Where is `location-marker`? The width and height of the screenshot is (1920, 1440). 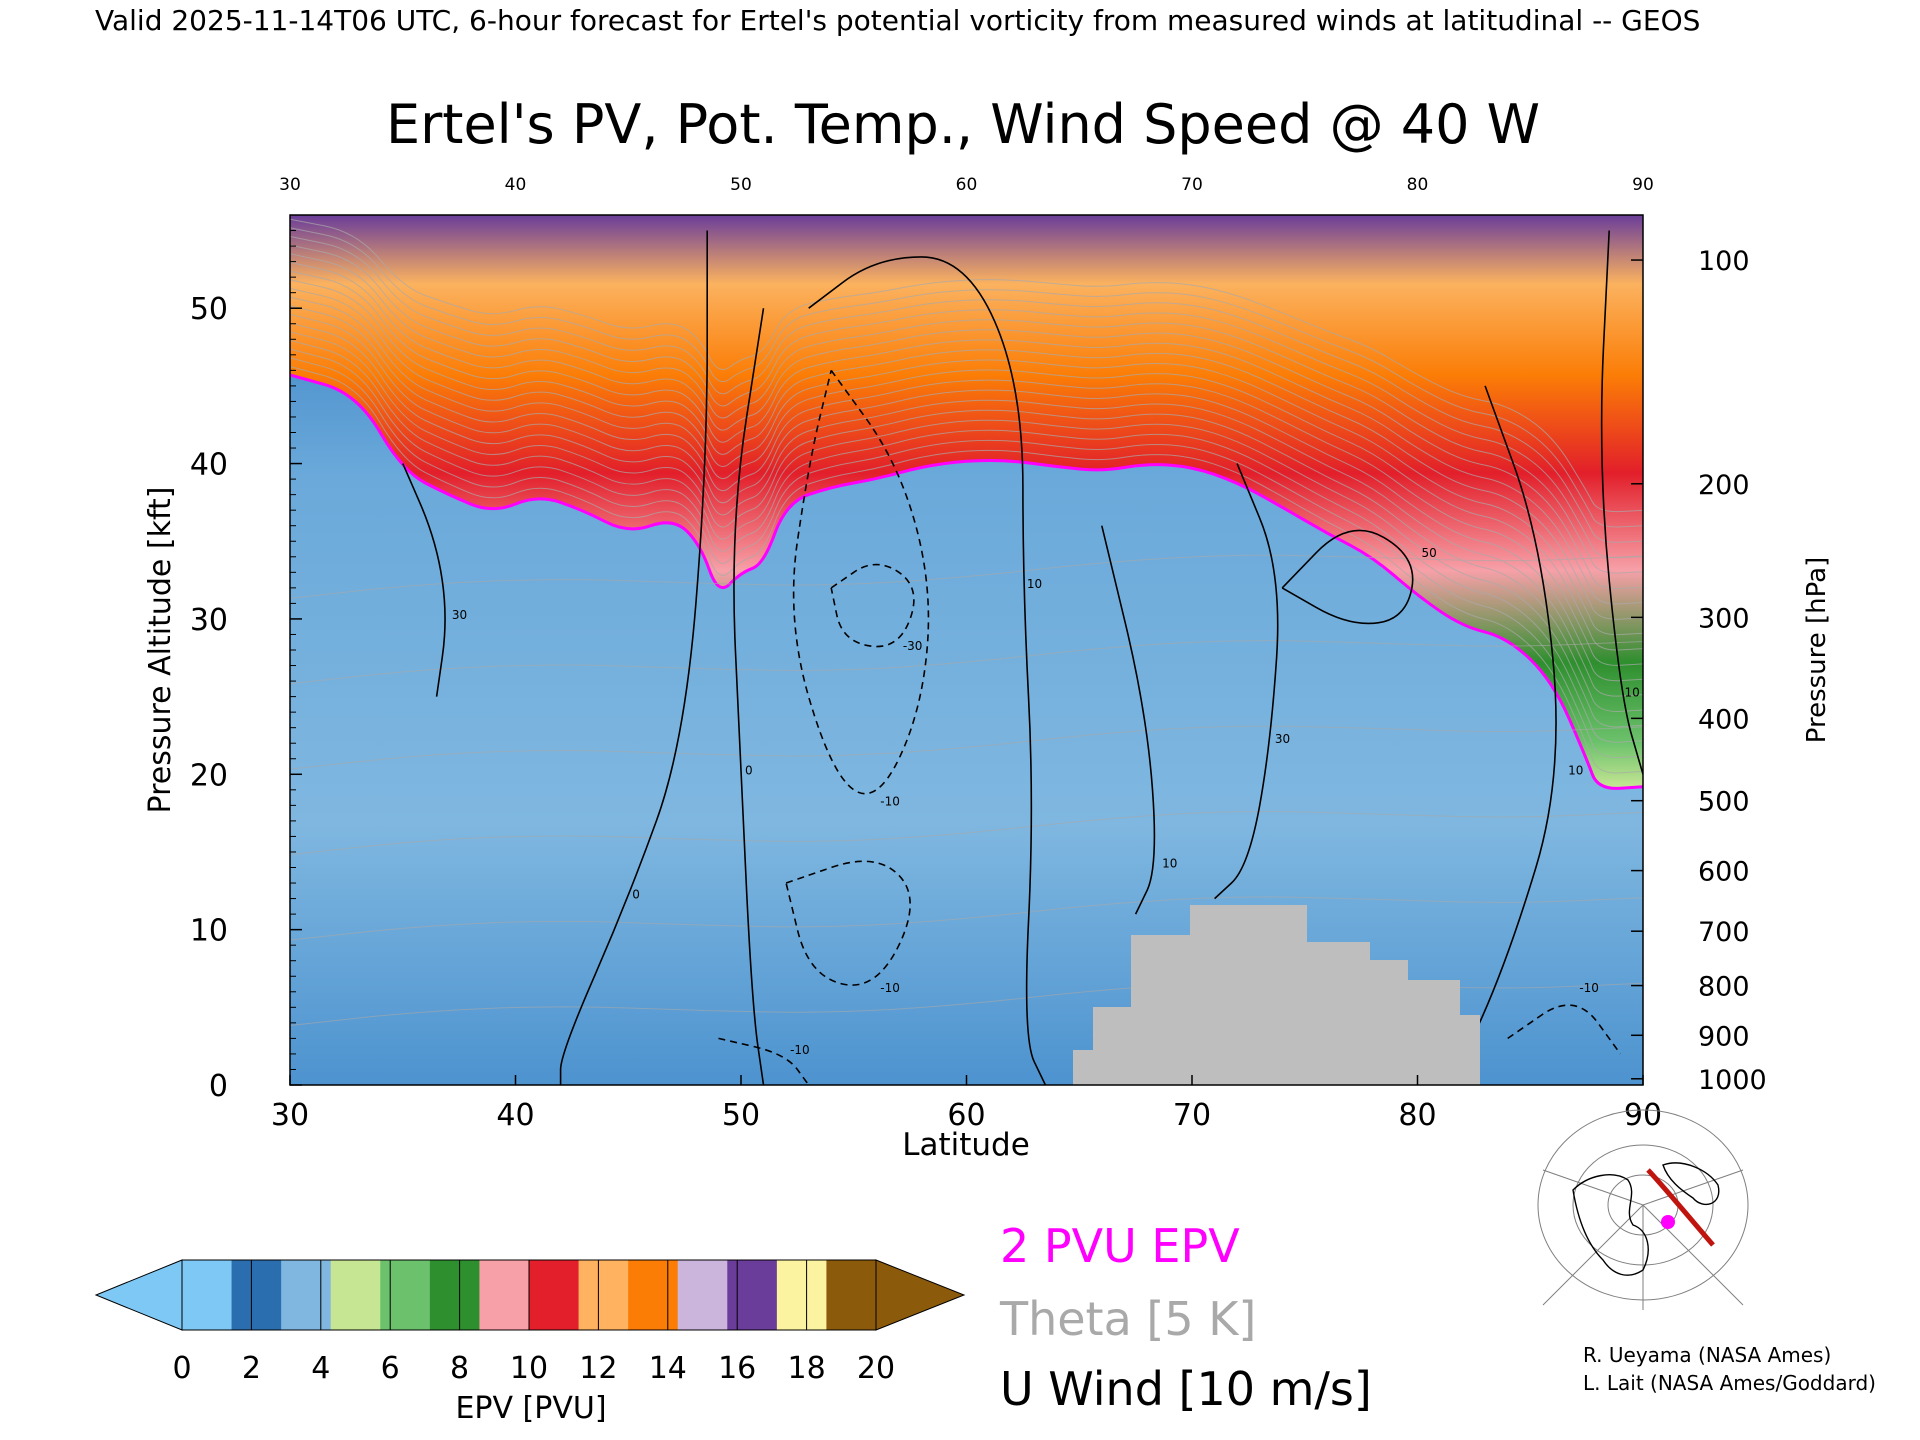
location-marker is located at coordinates (1668, 1222).